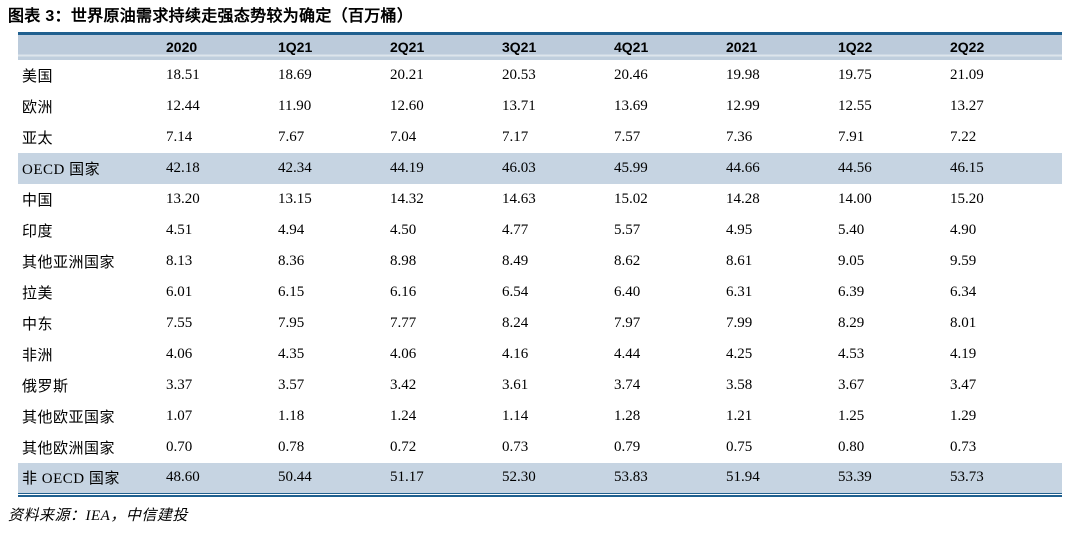 Image resolution: width=1080 pixels, height=535 pixels. Describe the element at coordinates (963, 229) in the screenshot. I see `cell-value: 4.90` at that location.